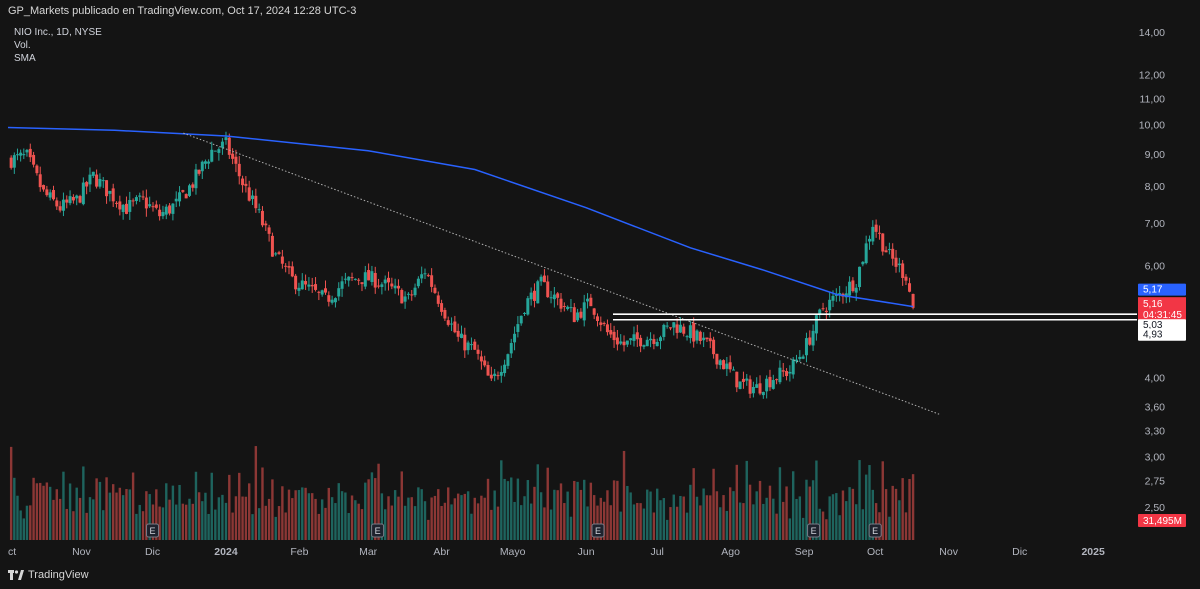  Describe the element at coordinates (875, 552) in the screenshot. I see `x-tick-label: Oct` at that location.